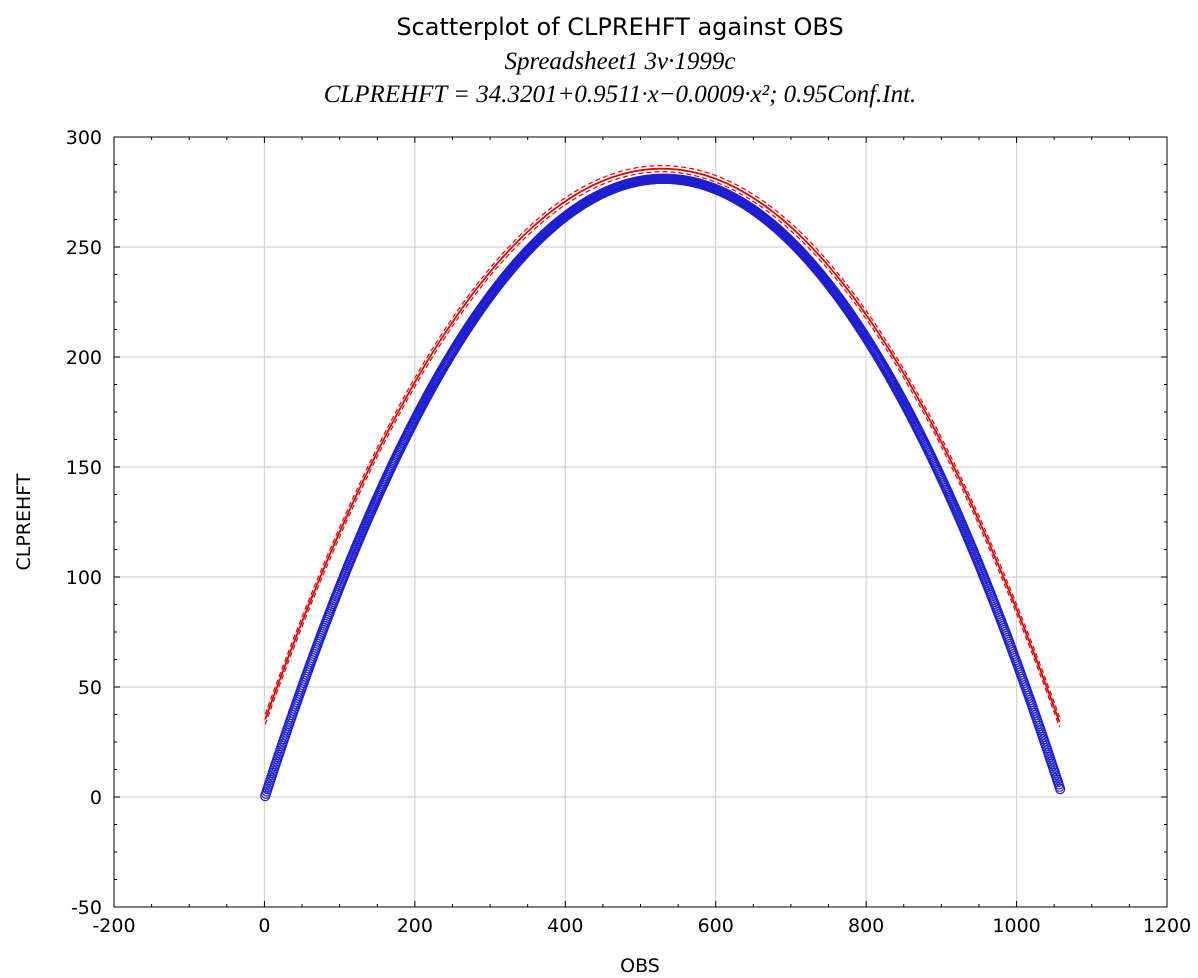  I want to click on y-tick-label: 200, so click(84, 358).